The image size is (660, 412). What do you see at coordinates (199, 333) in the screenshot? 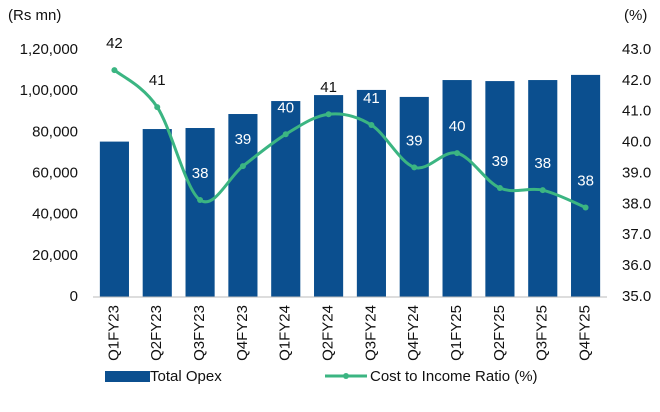
I see `x-tick-label: Q3FY23` at bounding box center [199, 333].